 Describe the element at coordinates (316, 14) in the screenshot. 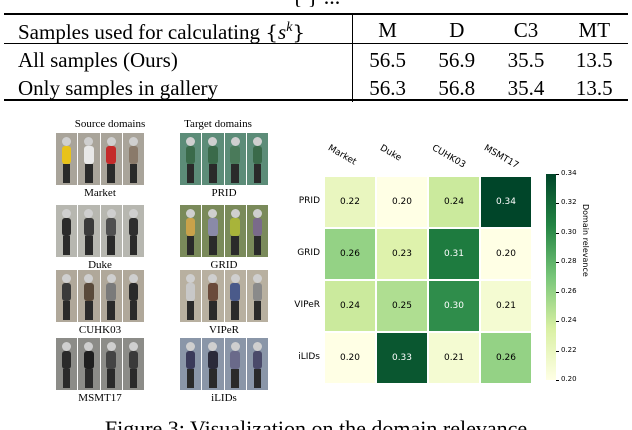

I see `table-top-rule` at that location.